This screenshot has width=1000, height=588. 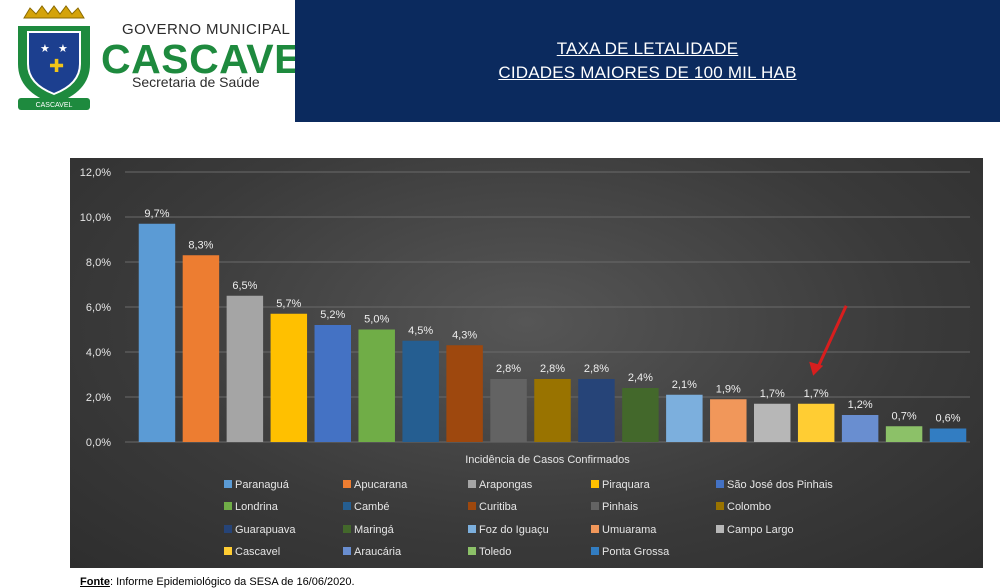 What do you see at coordinates (647, 72) in the screenshot?
I see `page-title-line-2: CIDADES MAIORES DE 100 MIL HAB` at bounding box center [647, 72].